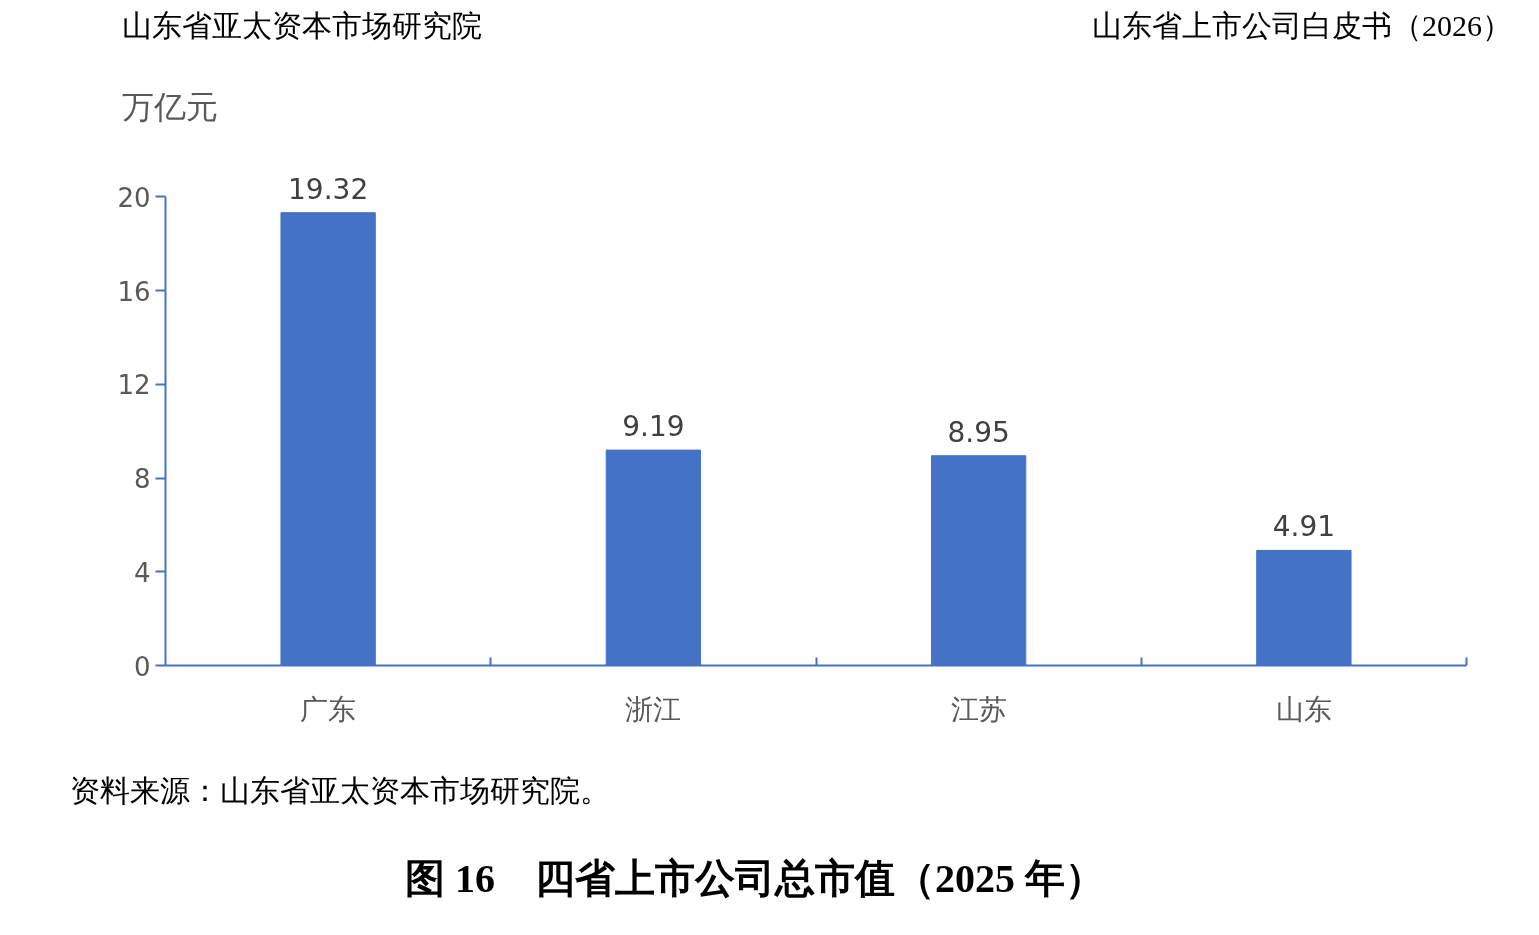 The width and height of the screenshot is (1539, 935). Describe the element at coordinates (328, 189) in the screenshot. I see `data-label: 19.32` at that location.